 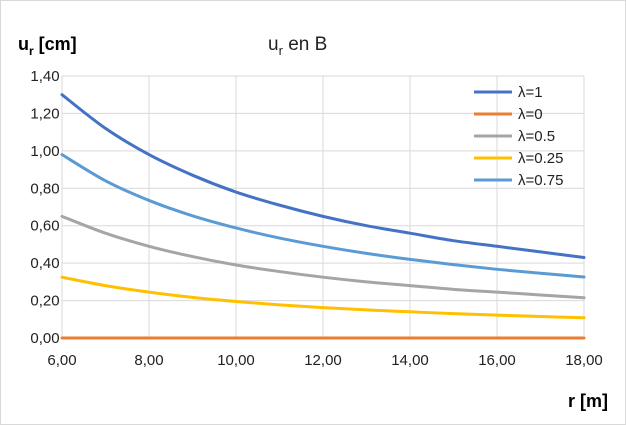 I want to click on y-axis-label: ur [cm], so click(x=47, y=46).